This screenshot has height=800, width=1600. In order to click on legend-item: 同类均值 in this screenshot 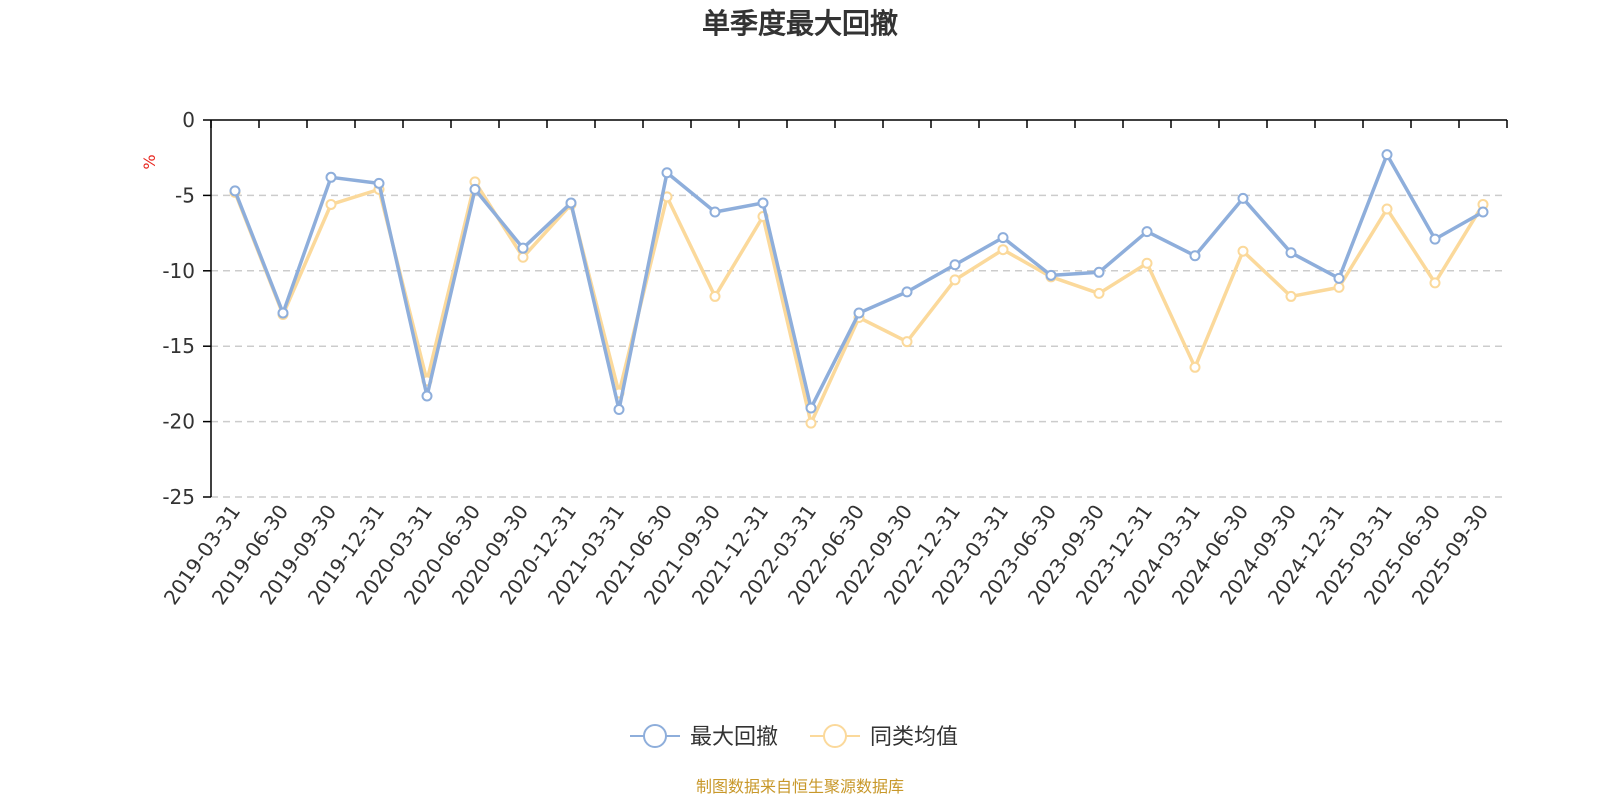, I will do `click(884, 737)`.